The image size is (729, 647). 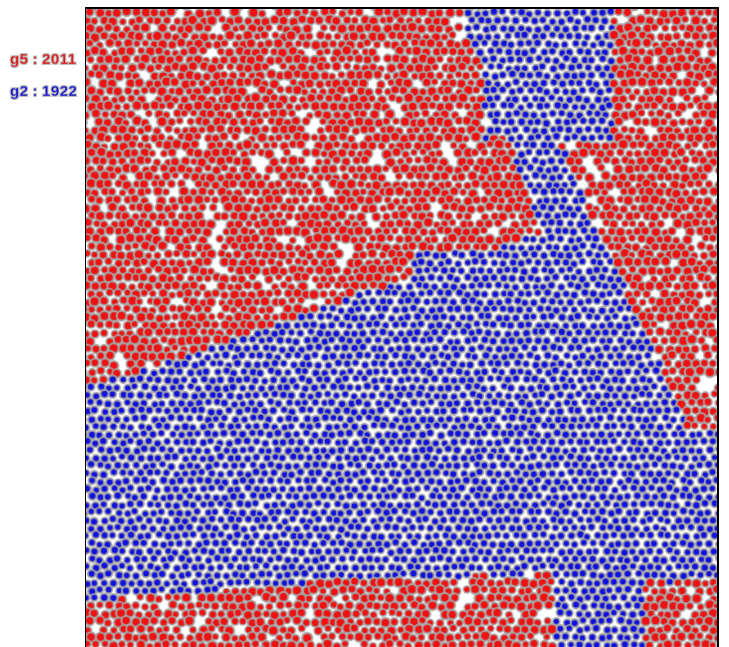 I want to click on legend-g2-name: g2, so click(x=19, y=91).